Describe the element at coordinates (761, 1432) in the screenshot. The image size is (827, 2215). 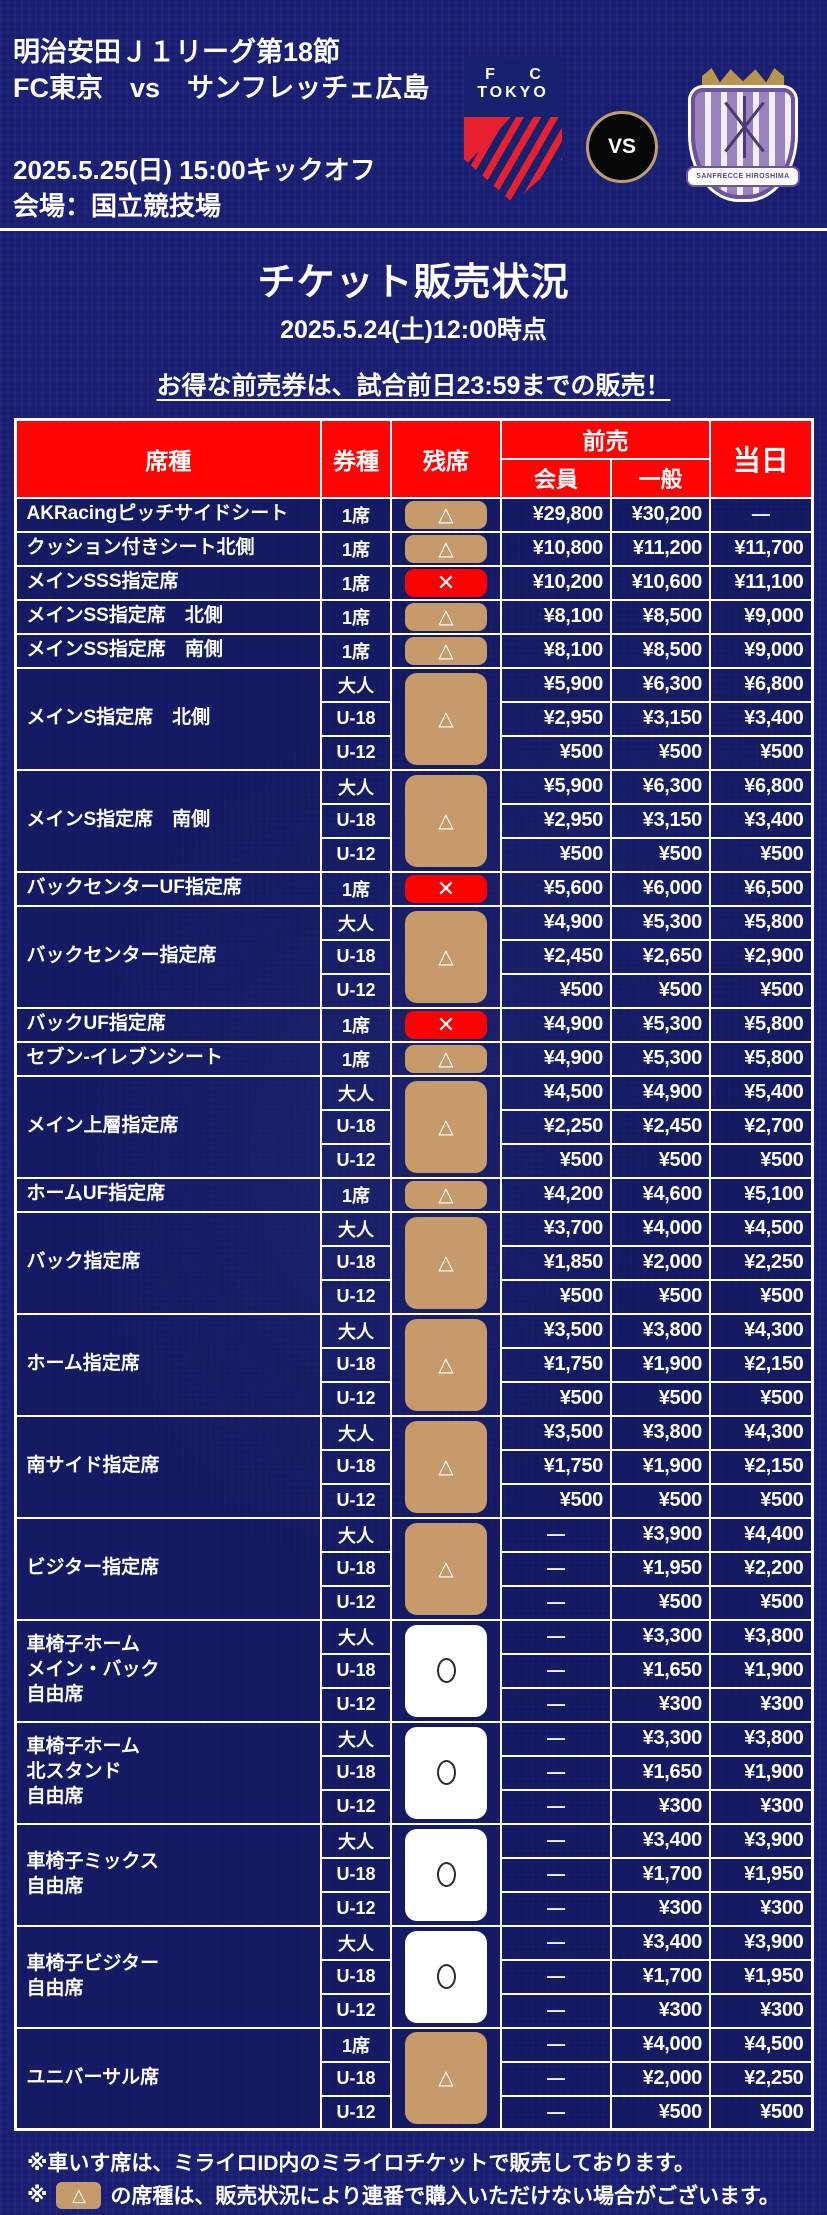
I see `price-sameday-cell: ¥4,300` at that location.